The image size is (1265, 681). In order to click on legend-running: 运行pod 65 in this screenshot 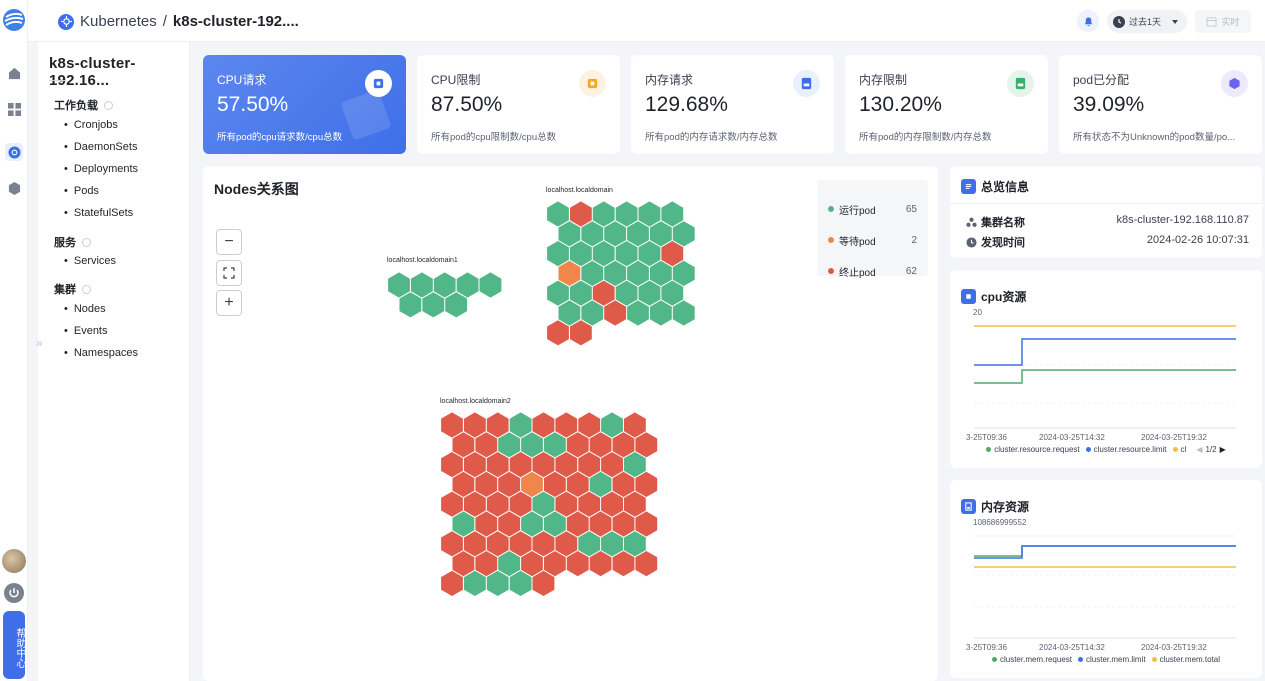, I will do `click(872, 209)`.